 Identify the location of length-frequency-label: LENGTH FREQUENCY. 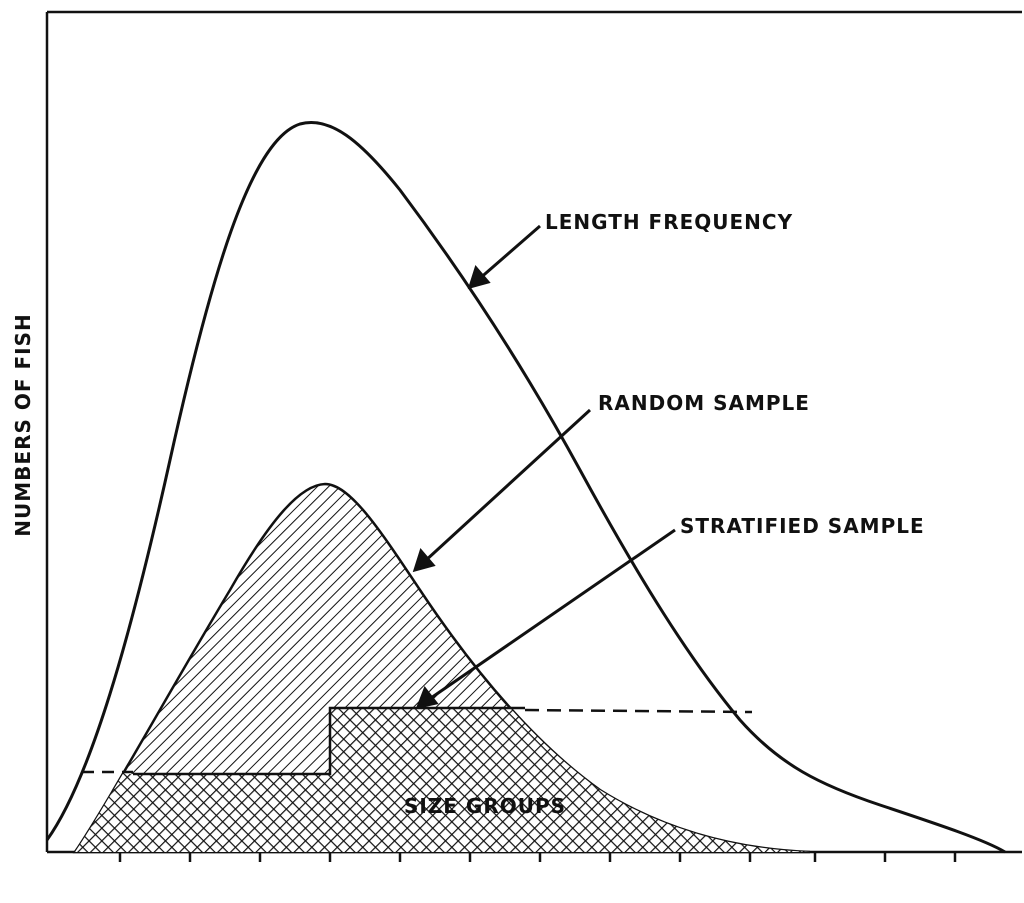
(669, 222).